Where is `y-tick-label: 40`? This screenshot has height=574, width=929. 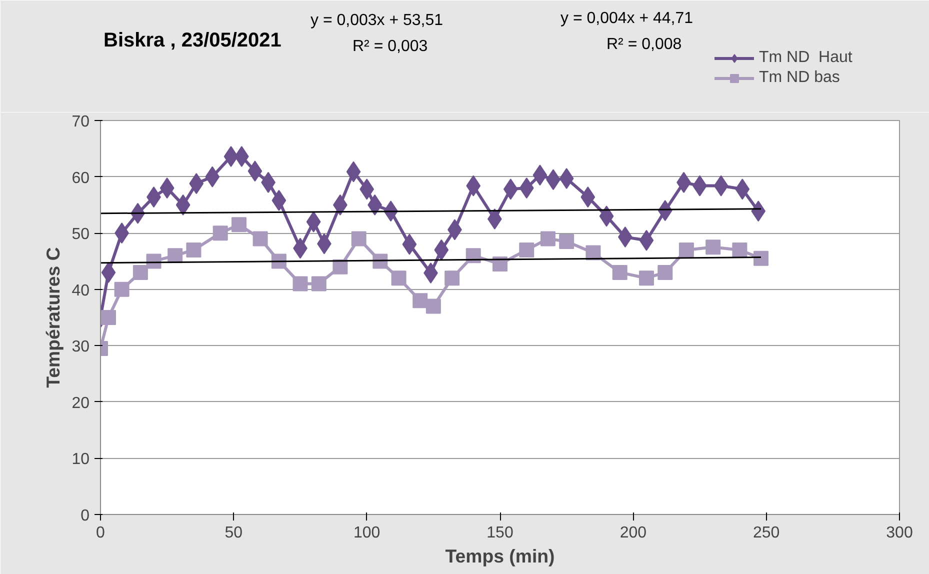
y-tick-label: 40 is located at coordinates (81, 291).